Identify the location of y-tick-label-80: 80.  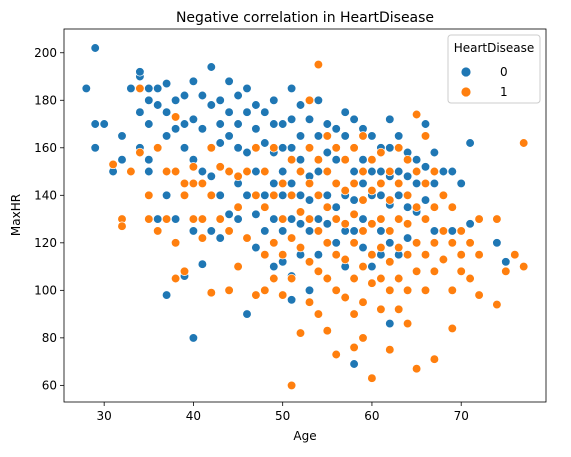
(49, 338).